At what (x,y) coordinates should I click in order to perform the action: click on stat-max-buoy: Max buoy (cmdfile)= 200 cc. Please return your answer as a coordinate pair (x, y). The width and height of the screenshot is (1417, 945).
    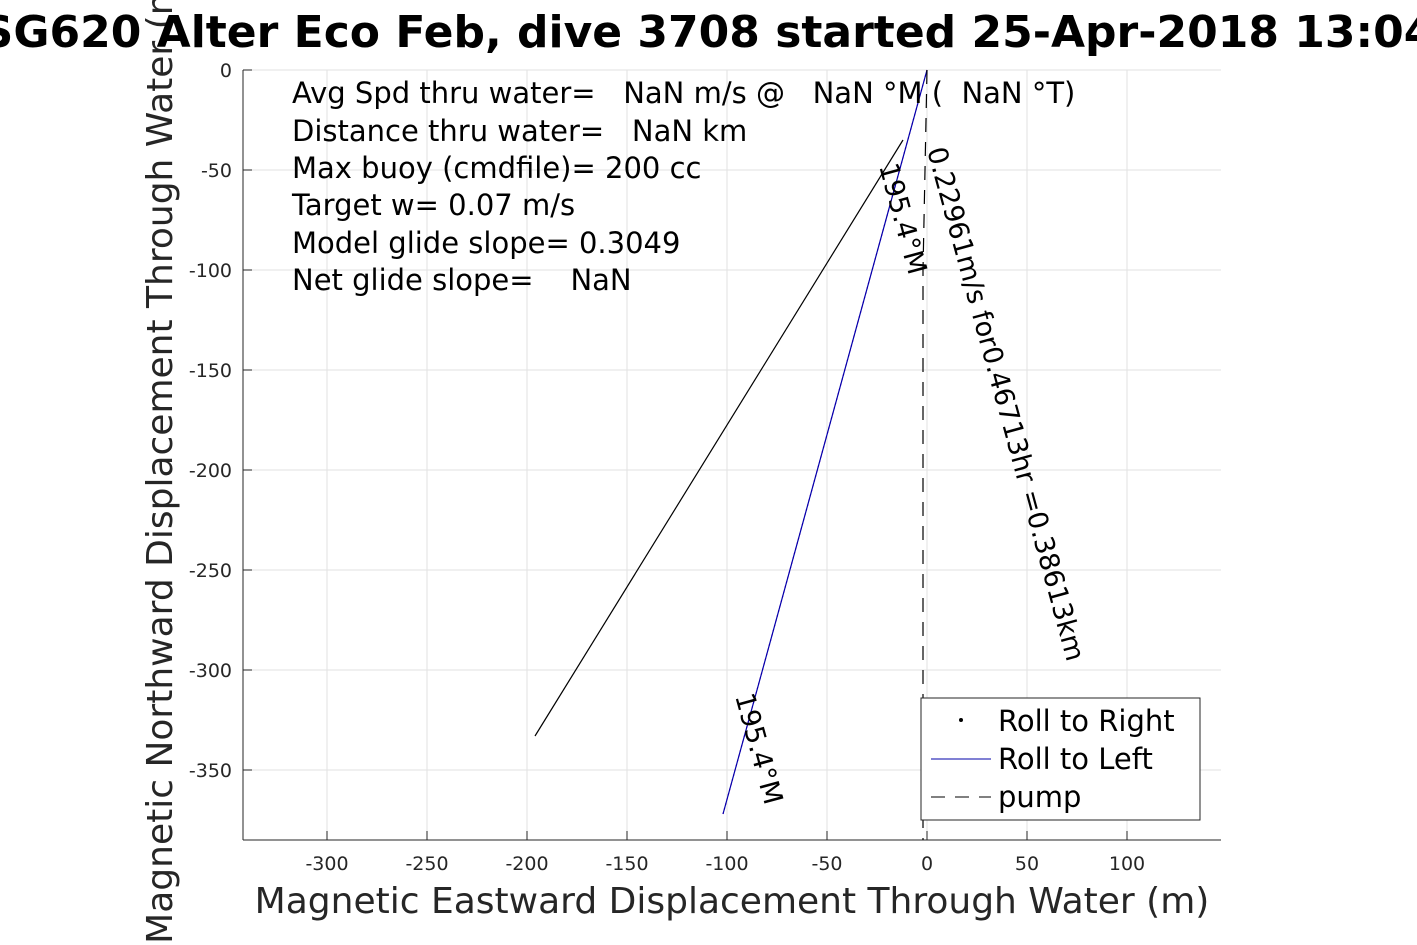
    Looking at the image, I should click on (496, 168).